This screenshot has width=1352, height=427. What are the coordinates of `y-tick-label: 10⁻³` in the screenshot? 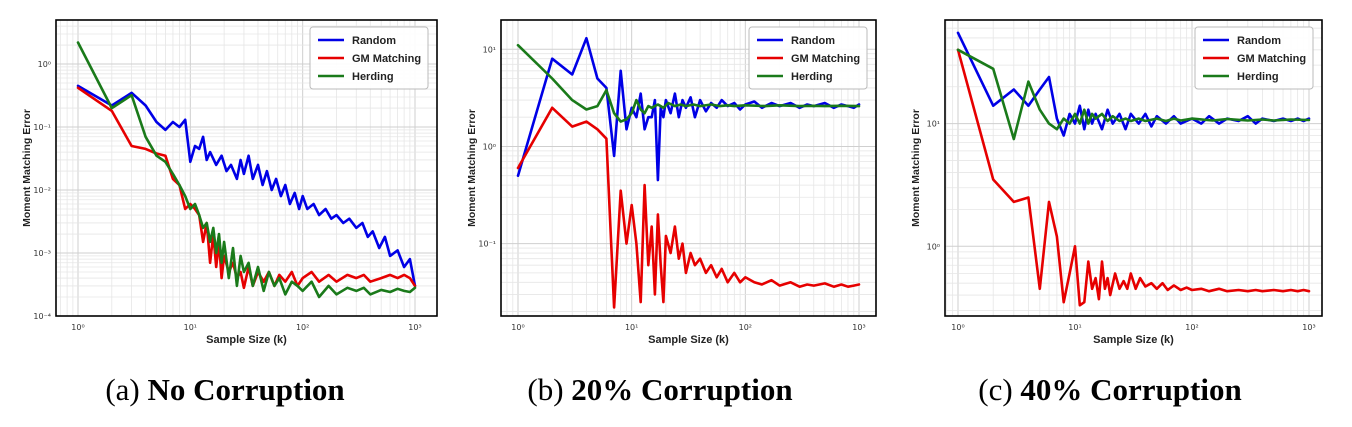 It's located at (42, 253).